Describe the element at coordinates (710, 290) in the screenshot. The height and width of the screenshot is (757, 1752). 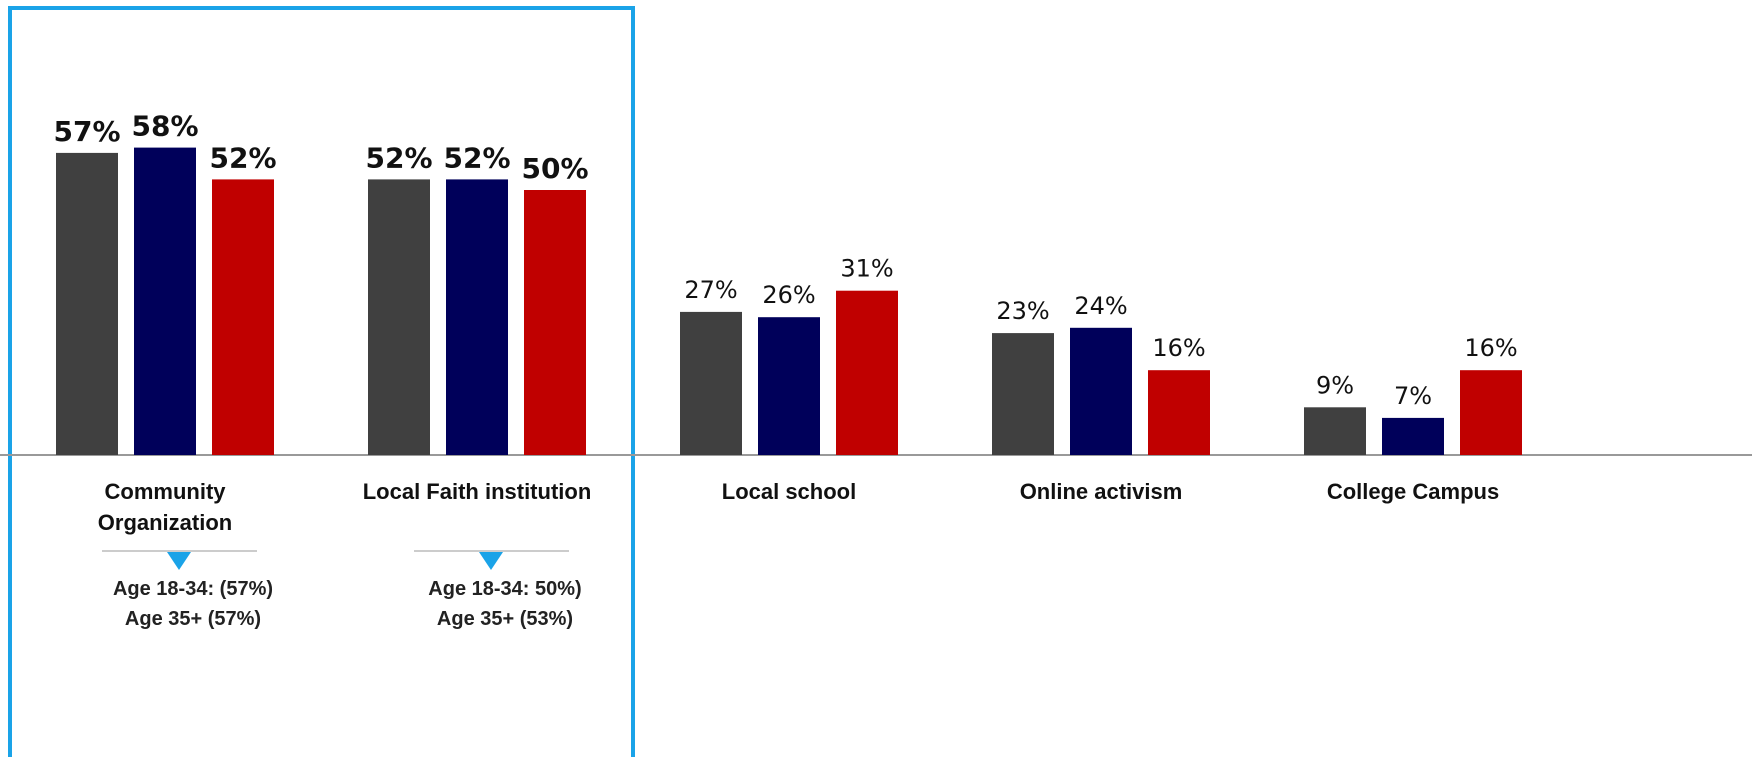
I see `data-label: 27%` at that location.